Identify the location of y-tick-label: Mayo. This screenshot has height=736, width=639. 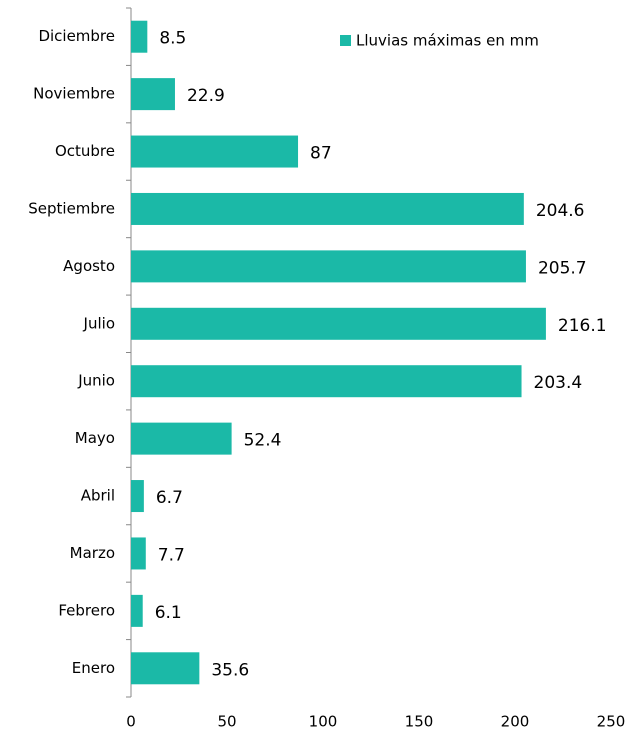
(95, 438).